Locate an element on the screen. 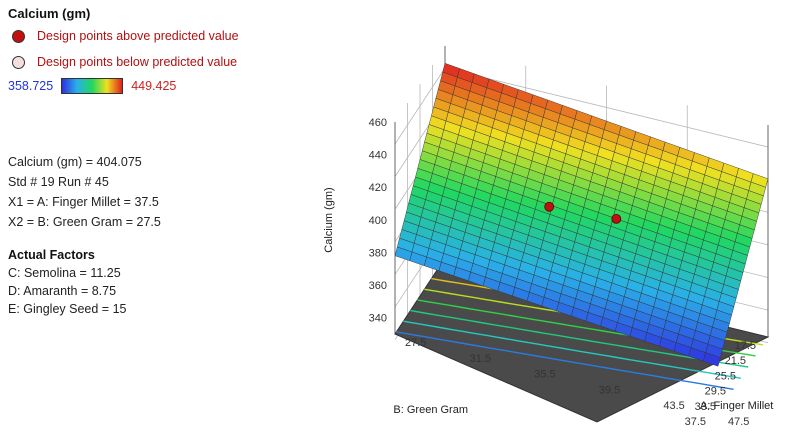 The image size is (794, 435). info-line-2: Std # 19 Run # 45 is located at coordinates (58, 182).